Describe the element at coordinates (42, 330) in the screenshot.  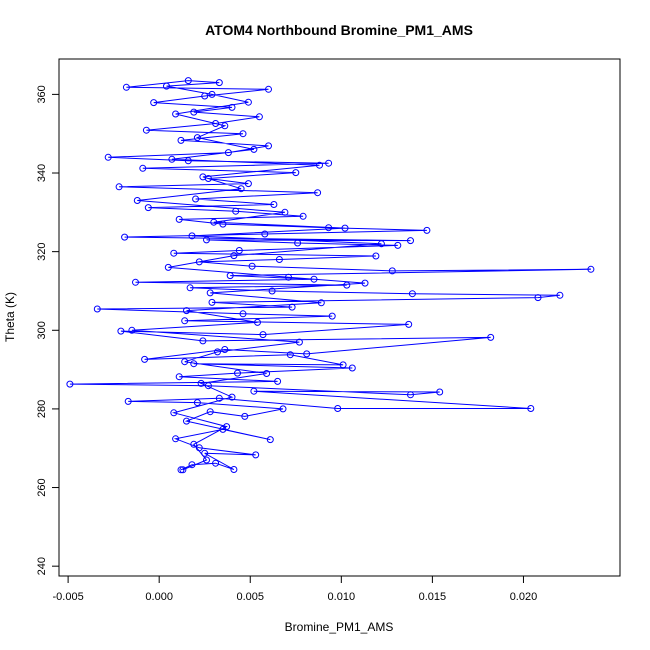
I see `y-tick-label: 300` at that location.